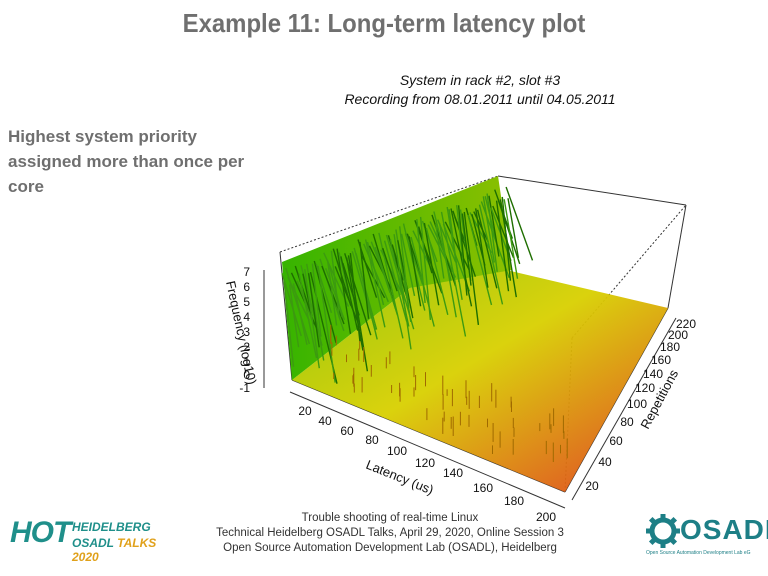 This screenshot has height=576, width=768. I want to click on x-tick: 20, so click(305, 411).